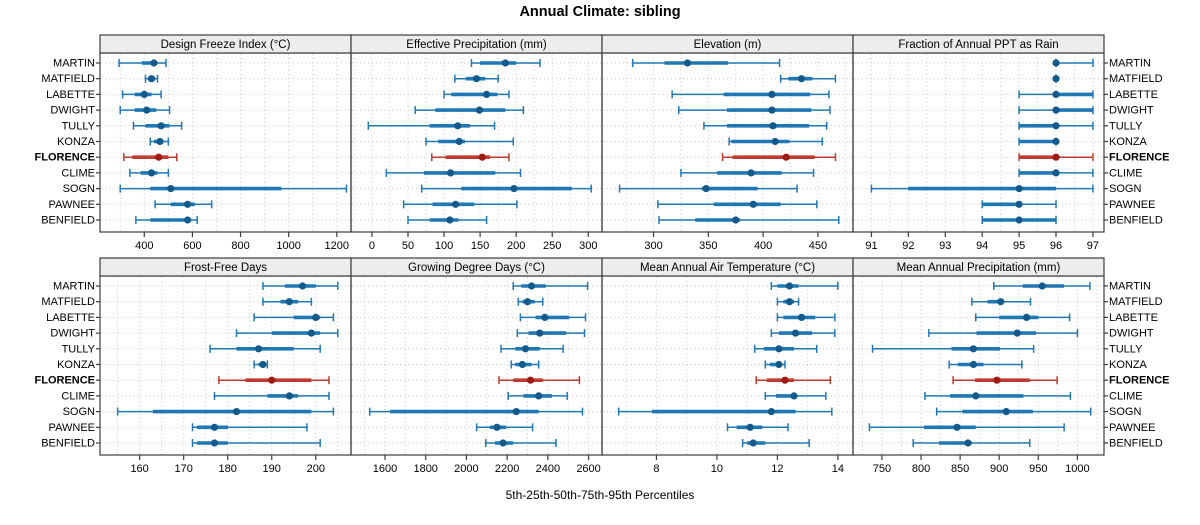 This screenshot has height=525, width=1200. I want to click on x-tick-label: 950, so click(1038, 469).